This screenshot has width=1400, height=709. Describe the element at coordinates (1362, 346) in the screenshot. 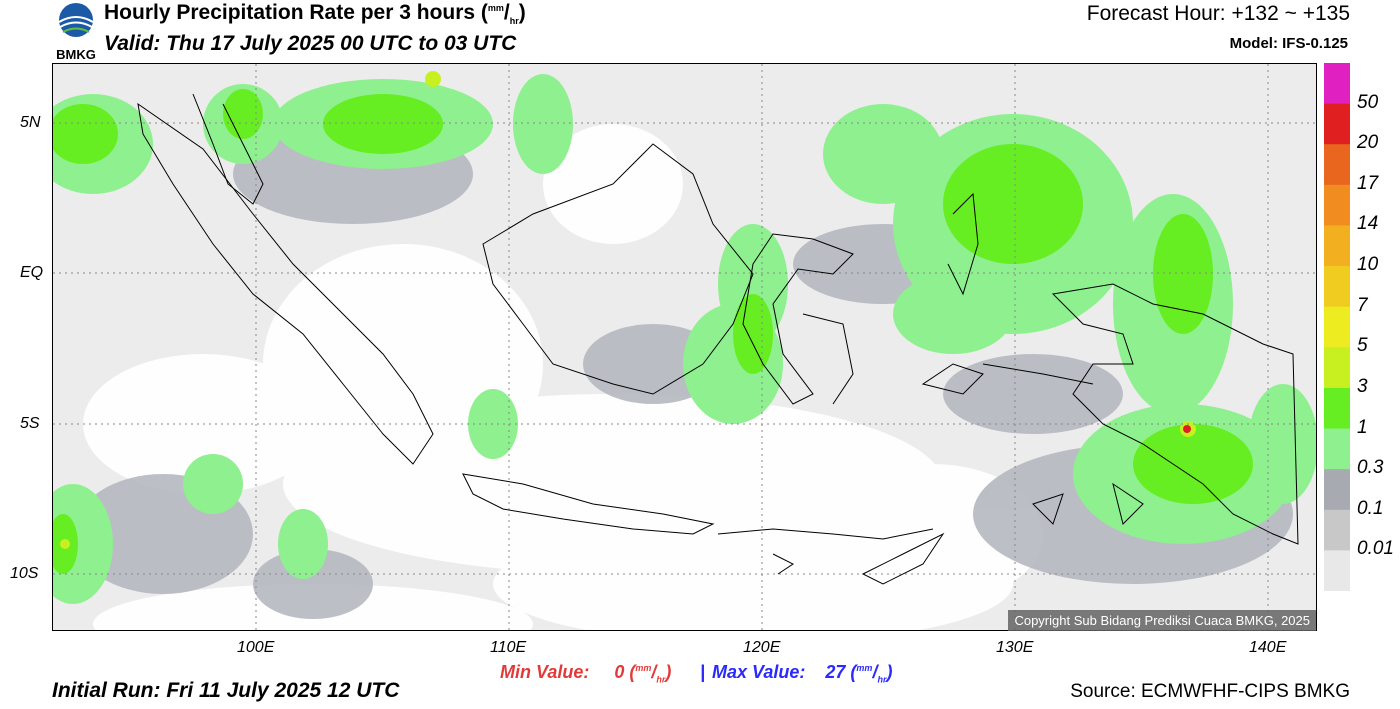

I see `colorbar-label: 5` at that location.